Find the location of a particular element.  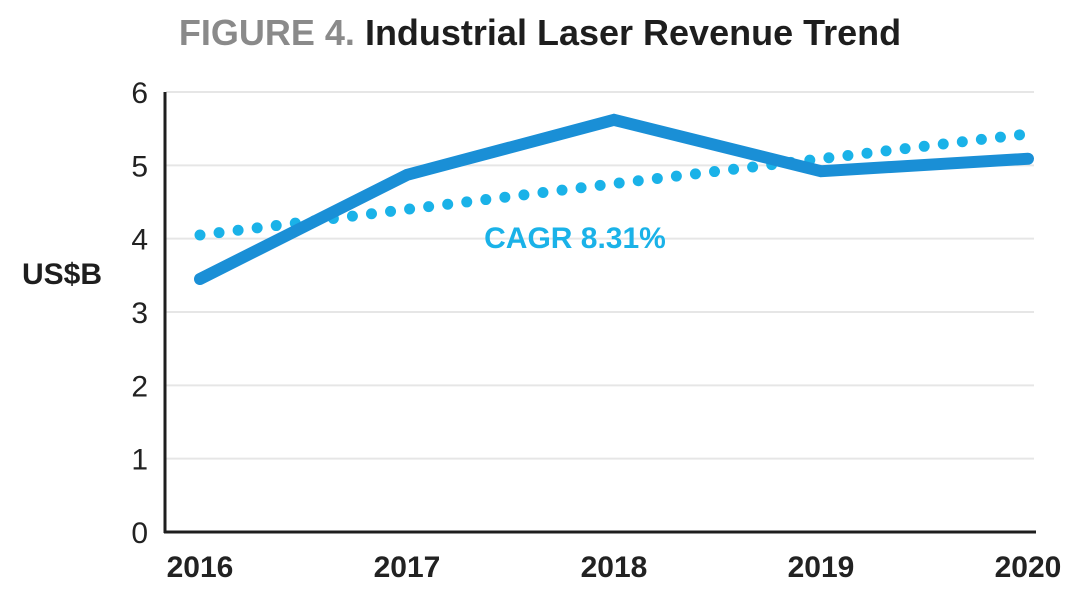

x-tick-label: 2016 is located at coordinates (200, 567).